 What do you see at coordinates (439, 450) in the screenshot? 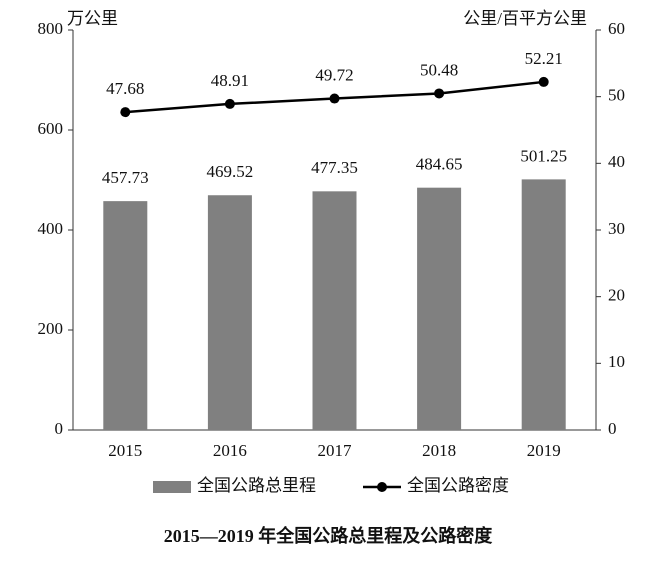
I see `x-tick-label: 2018` at bounding box center [439, 450].